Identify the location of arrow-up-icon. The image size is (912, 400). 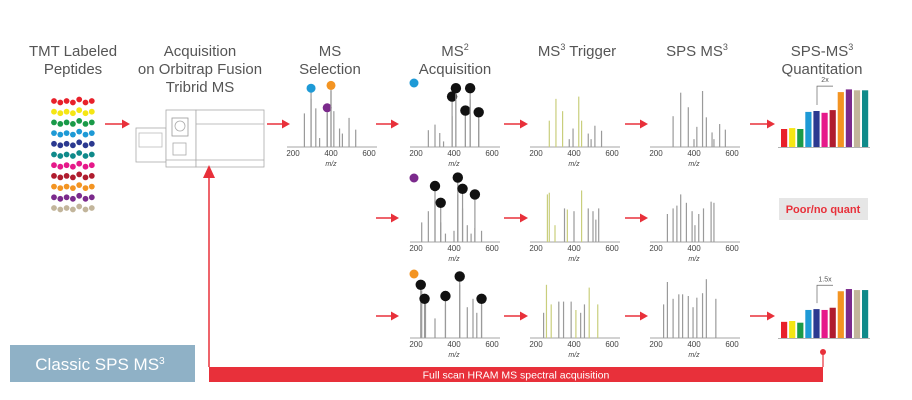
(209, 171).